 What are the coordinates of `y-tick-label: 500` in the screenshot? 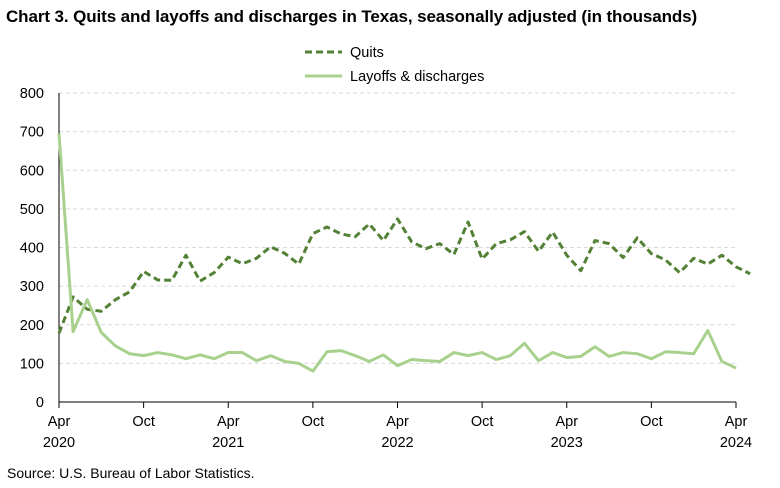 It's located at (32, 210).